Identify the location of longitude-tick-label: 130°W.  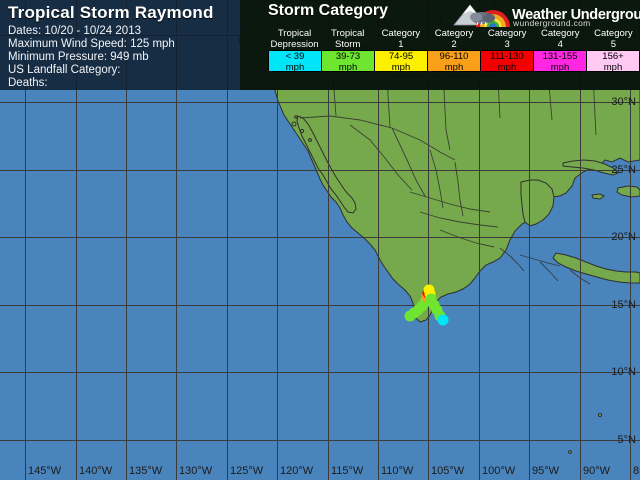
(196, 471).